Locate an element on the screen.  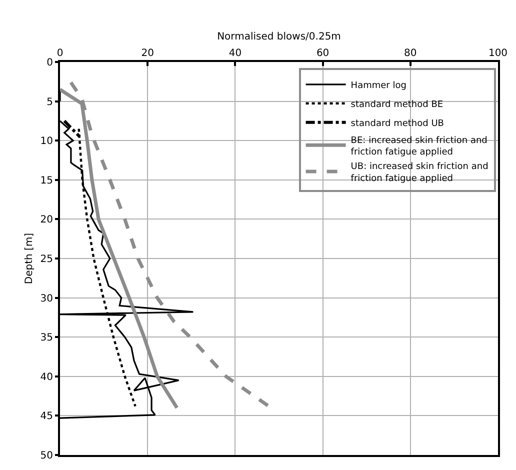
y-tick-label: 35 is located at coordinates (46, 338).